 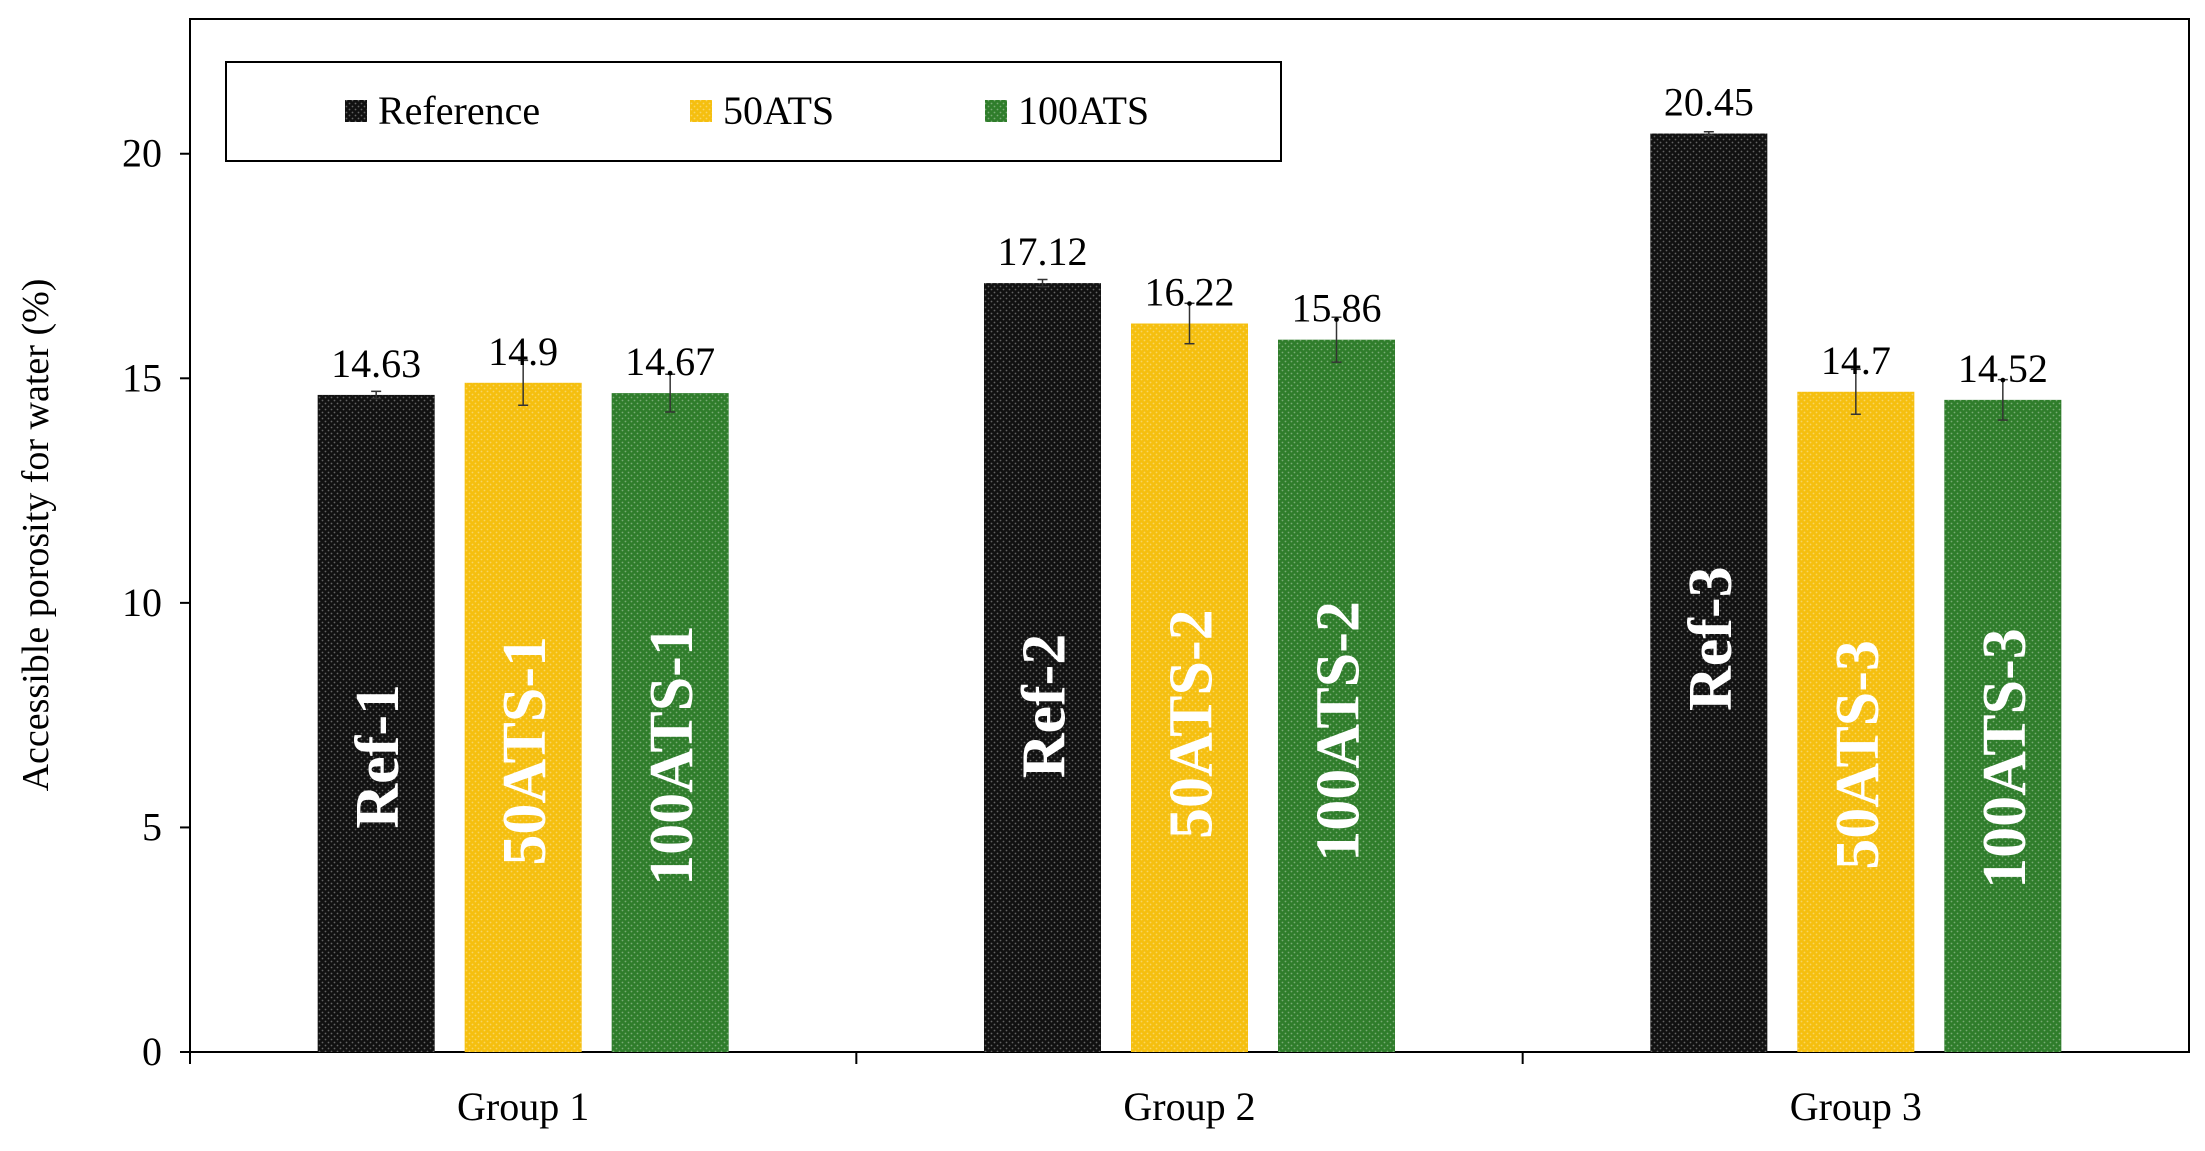 What do you see at coordinates (2003, 368) in the screenshot?
I see `data-label: 14.52` at bounding box center [2003, 368].